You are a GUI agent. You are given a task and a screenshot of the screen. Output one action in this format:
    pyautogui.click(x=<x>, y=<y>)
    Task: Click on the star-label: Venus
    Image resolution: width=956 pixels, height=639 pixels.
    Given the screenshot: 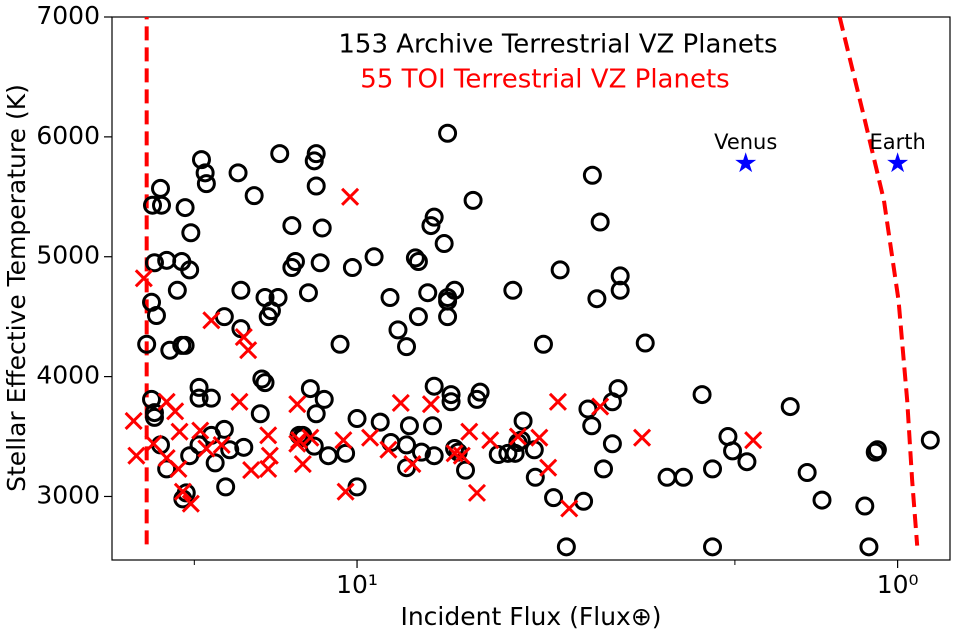 What is the action you would take?
    pyautogui.click(x=745, y=142)
    